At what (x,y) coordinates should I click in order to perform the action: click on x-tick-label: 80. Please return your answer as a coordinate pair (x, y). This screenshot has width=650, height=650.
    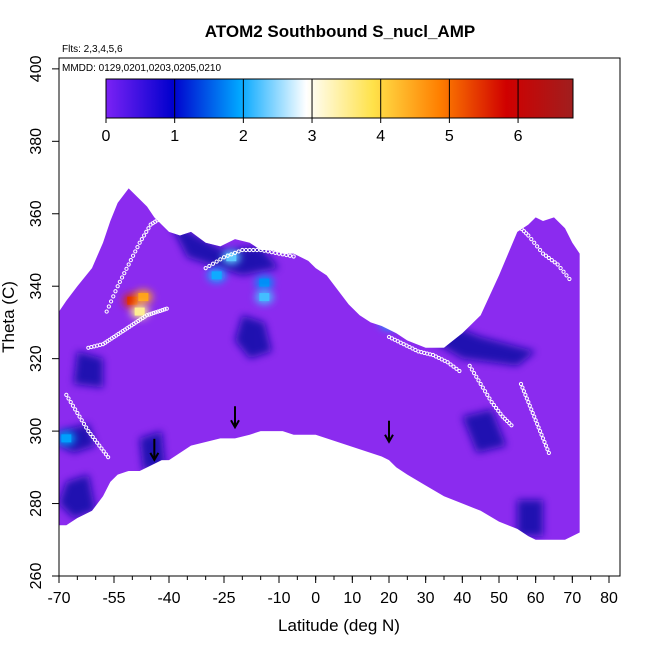
    Looking at the image, I should click on (609, 598).